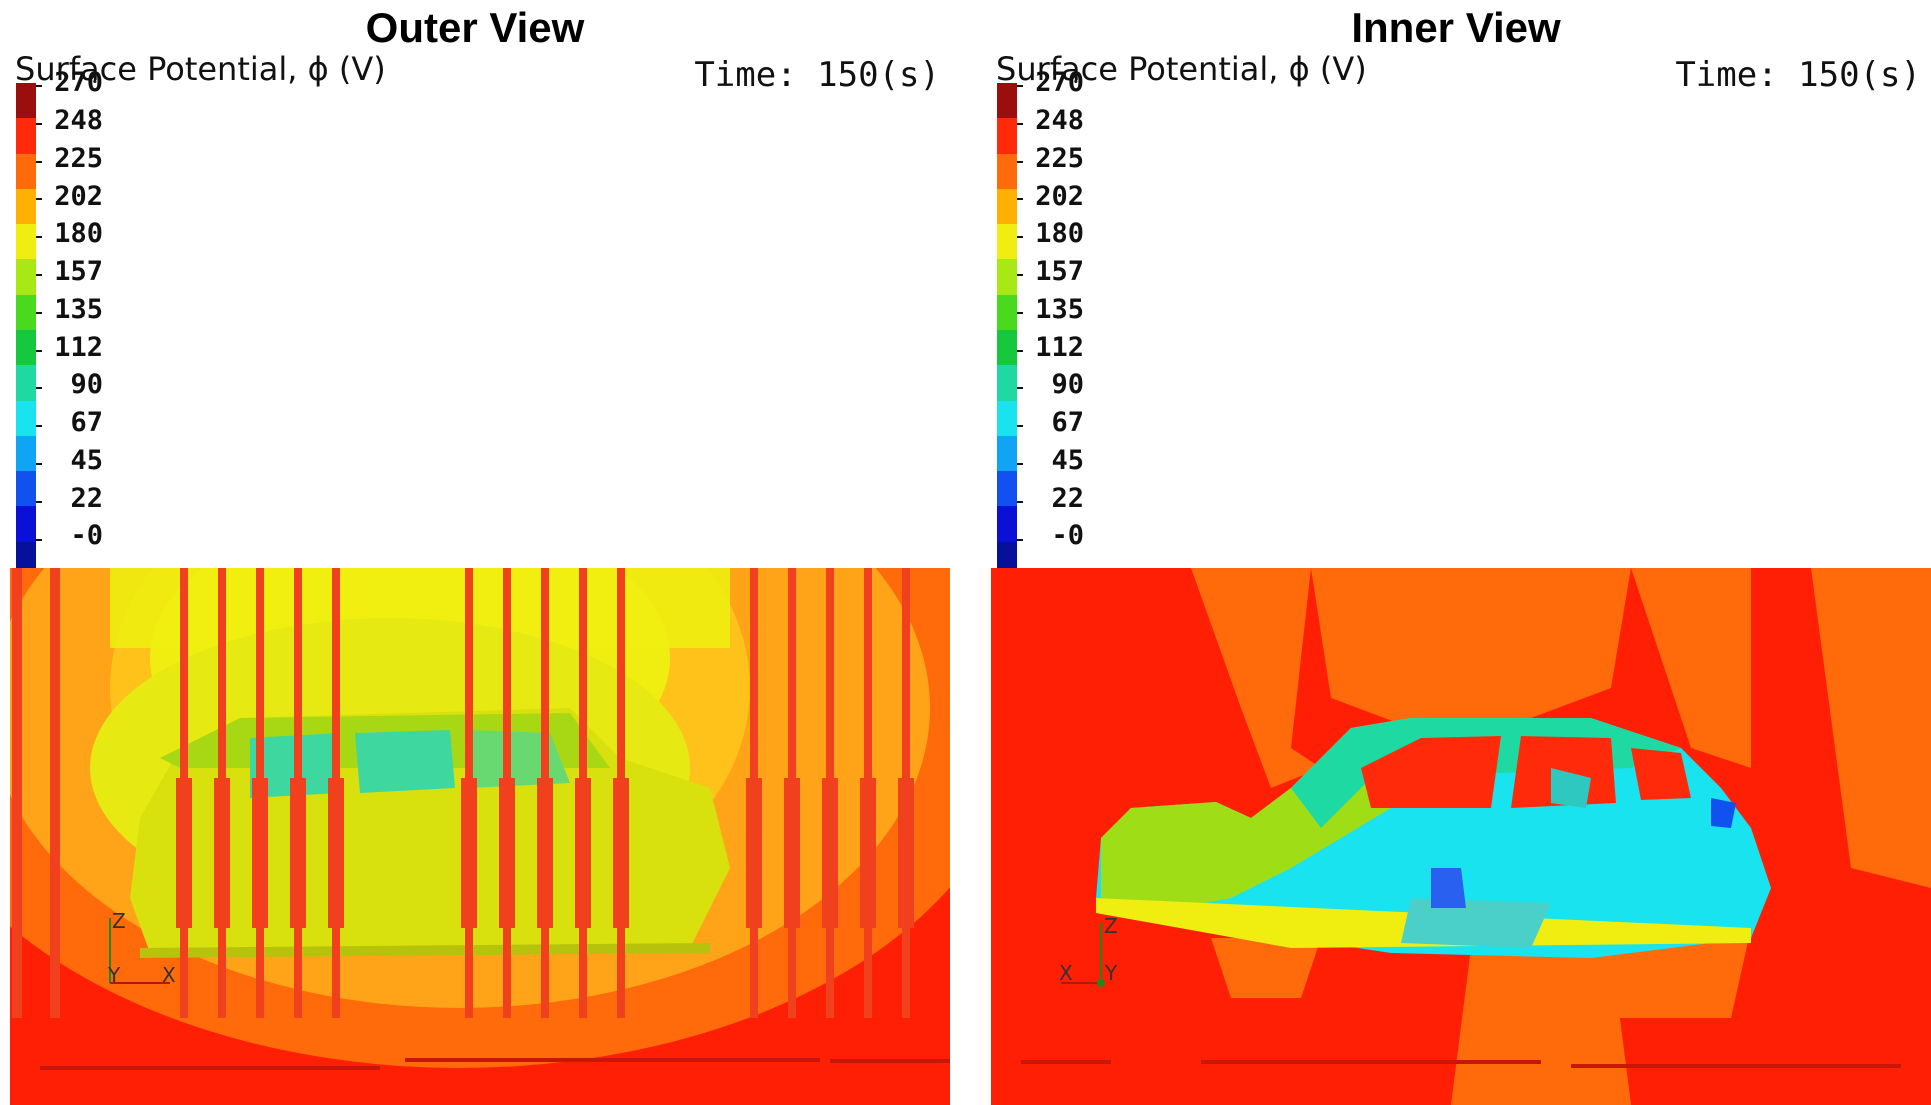  I want to click on inner-colorbar, so click(1007, 330).